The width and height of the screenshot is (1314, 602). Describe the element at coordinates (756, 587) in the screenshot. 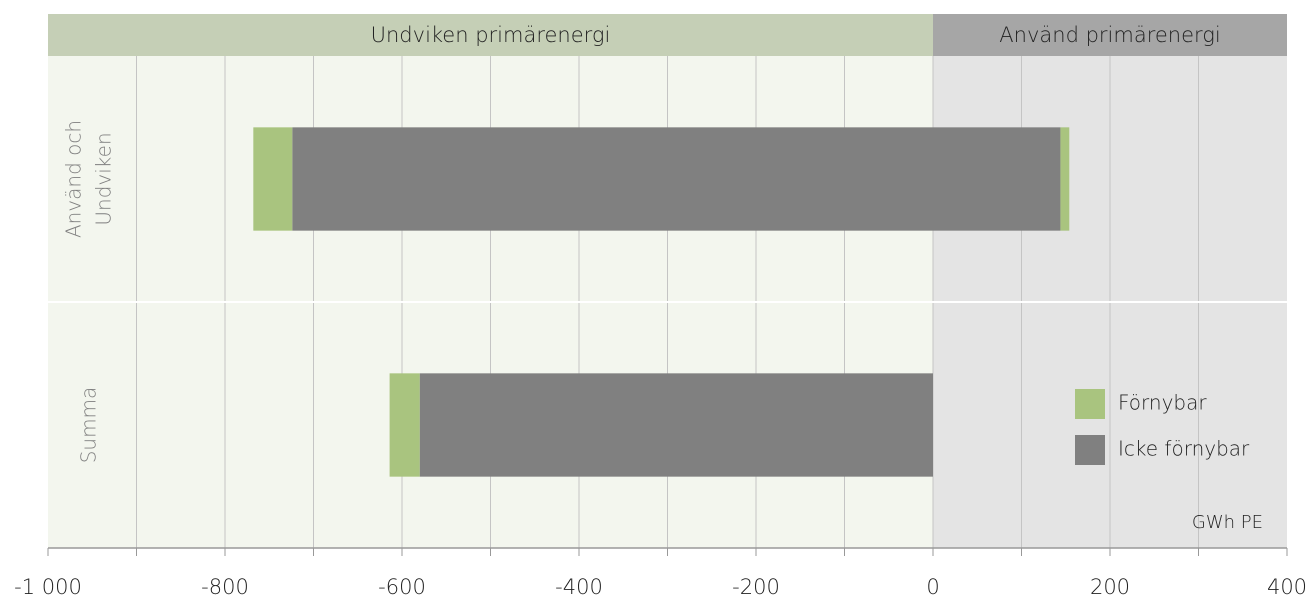

I see `x-tick-label: -200` at that location.